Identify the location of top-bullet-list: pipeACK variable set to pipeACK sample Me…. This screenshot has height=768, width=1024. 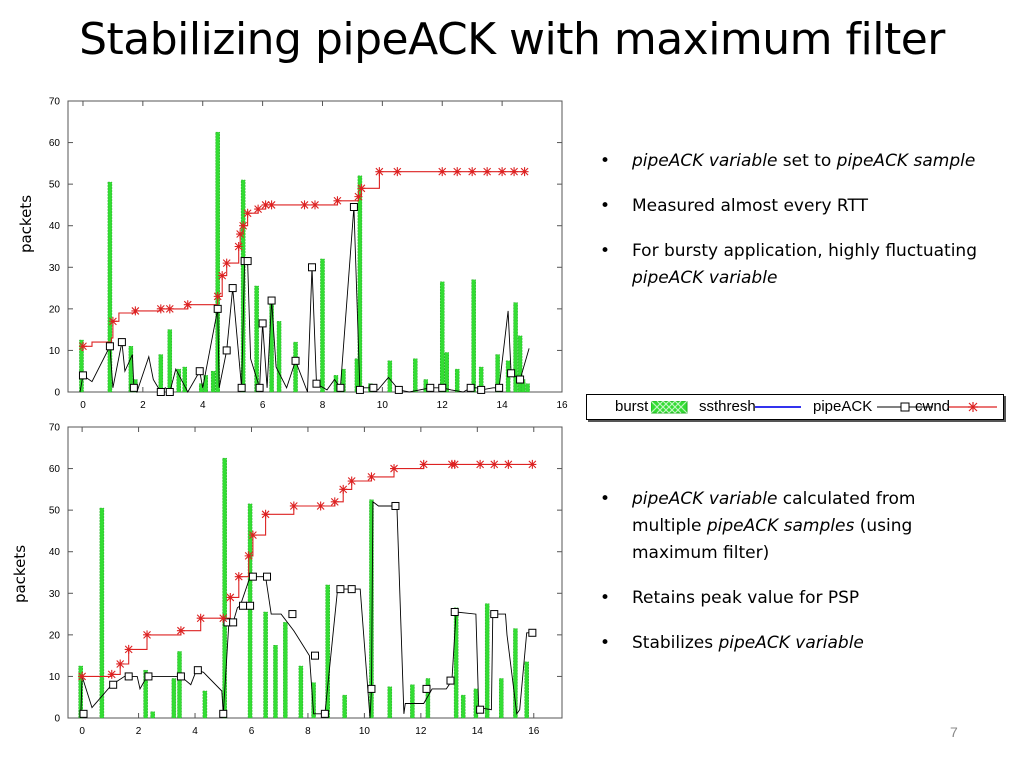
(805, 229).